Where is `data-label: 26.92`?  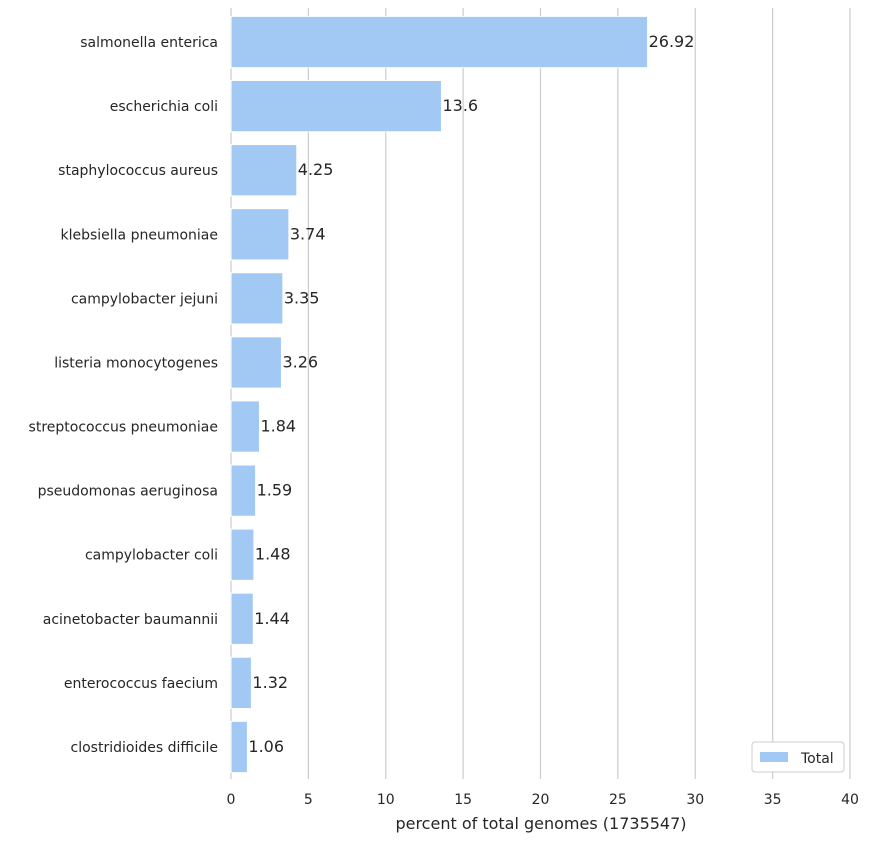
data-label: 26.92 is located at coordinates (672, 41).